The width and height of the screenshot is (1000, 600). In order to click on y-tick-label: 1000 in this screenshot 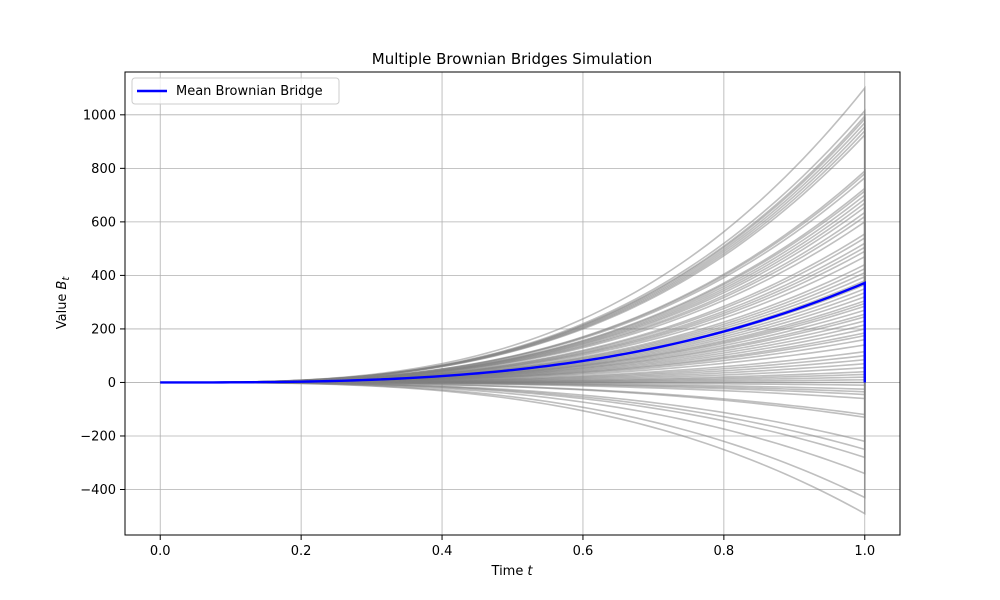, I will do `click(99, 115)`.